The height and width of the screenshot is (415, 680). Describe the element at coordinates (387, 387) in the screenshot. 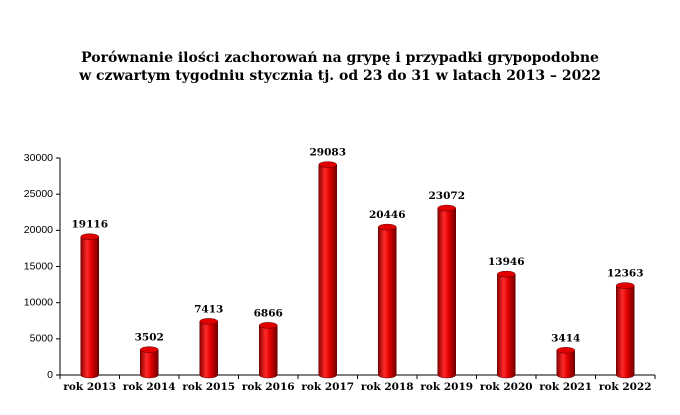

I see `x-tick-label: rok 2018` at that location.